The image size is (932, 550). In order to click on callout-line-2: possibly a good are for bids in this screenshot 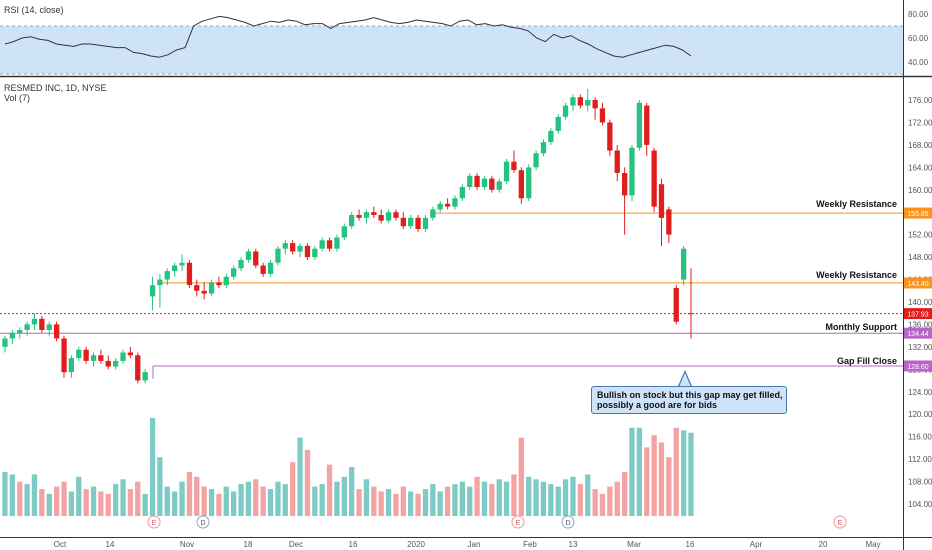, I will do `click(657, 405)`.